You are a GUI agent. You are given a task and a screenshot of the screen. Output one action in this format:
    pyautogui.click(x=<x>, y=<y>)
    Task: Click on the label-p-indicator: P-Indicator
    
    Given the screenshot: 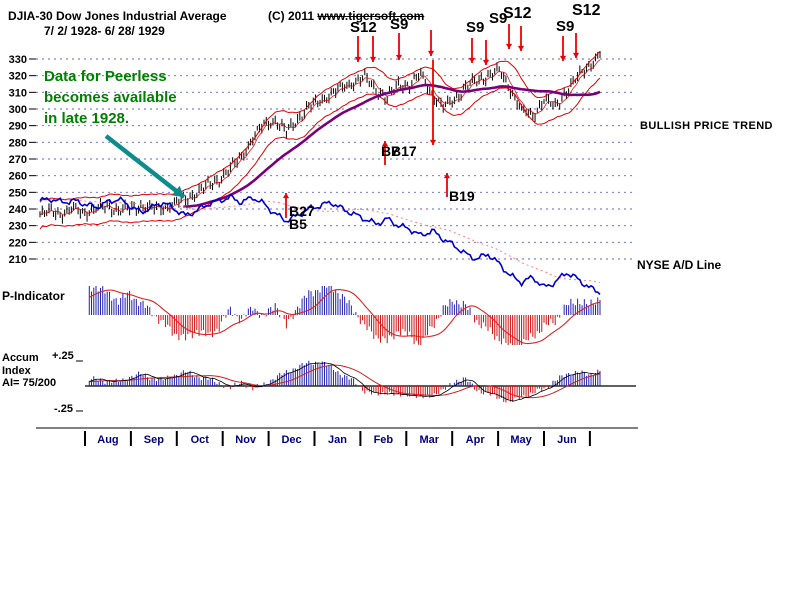 What is the action you would take?
    pyautogui.click(x=33, y=296)
    